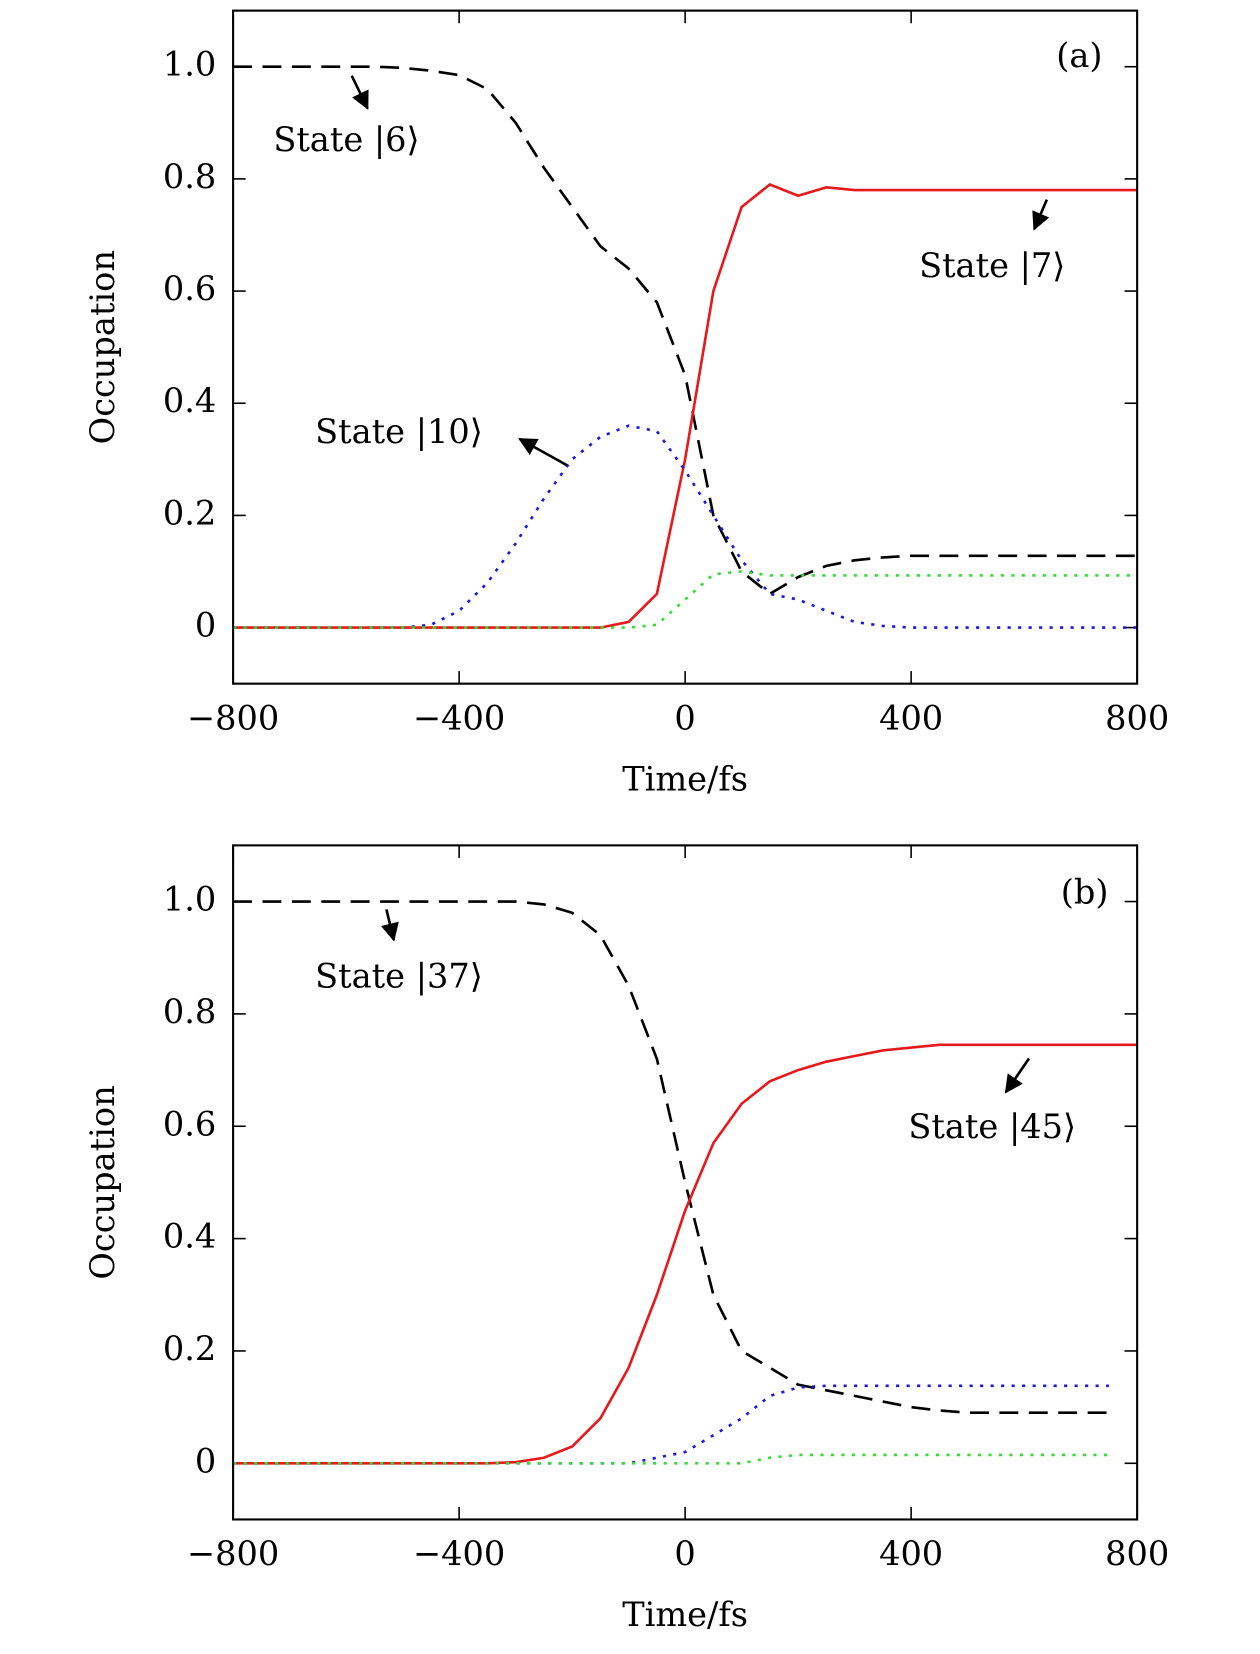  I want to click on annotation: State |10⟩, so click(399, 431).